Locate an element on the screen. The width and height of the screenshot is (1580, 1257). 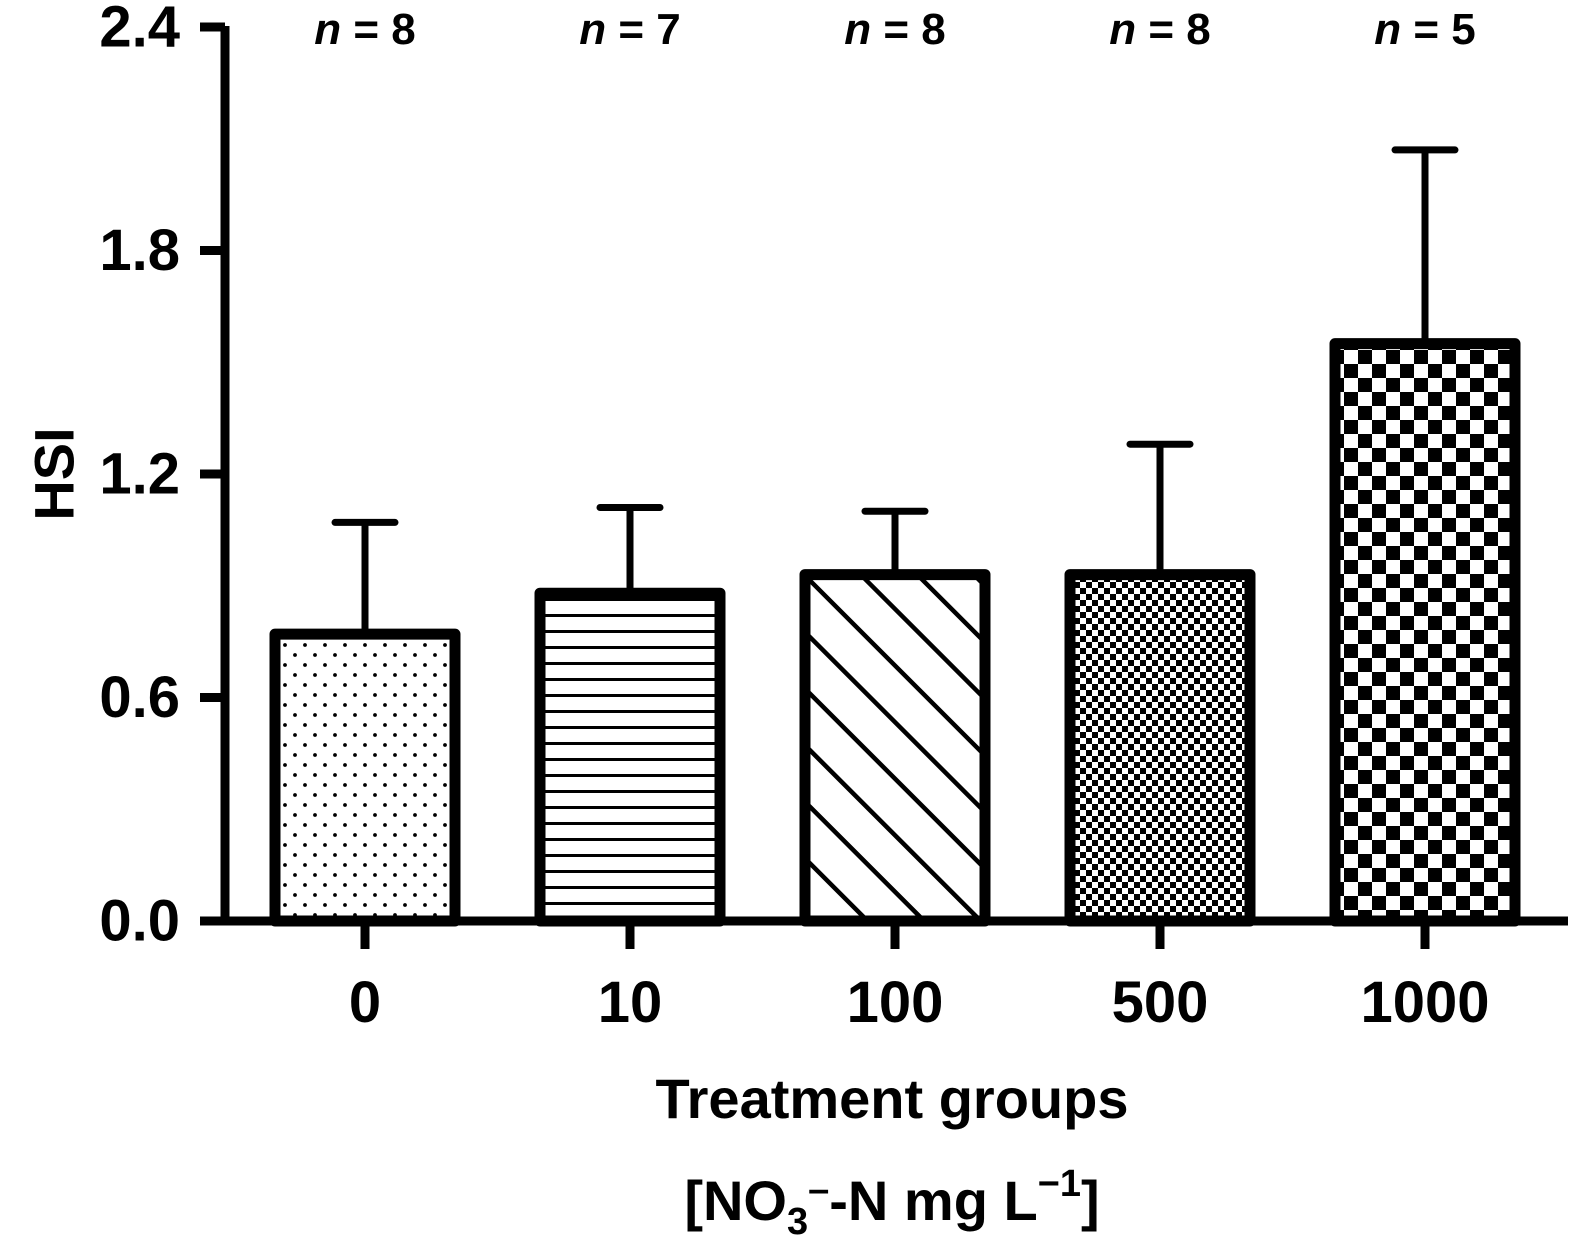
n-label: n = 7 is located at coordinates (630, 29).